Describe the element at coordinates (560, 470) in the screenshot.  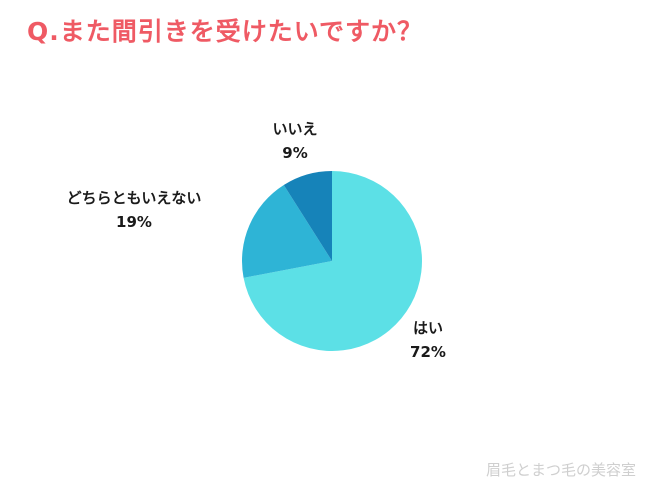
I see `watermark: 眉毛とまつ毛の美容室` at that location.